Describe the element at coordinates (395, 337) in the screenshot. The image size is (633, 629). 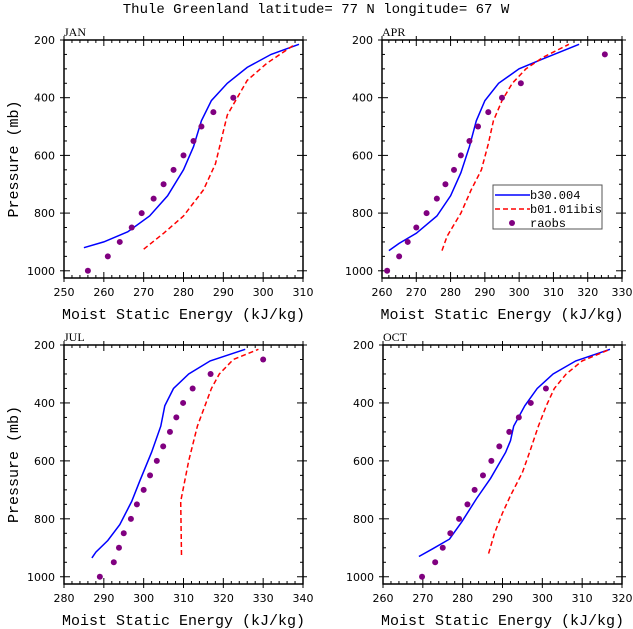
I see `panel-label: OCT` at that location.